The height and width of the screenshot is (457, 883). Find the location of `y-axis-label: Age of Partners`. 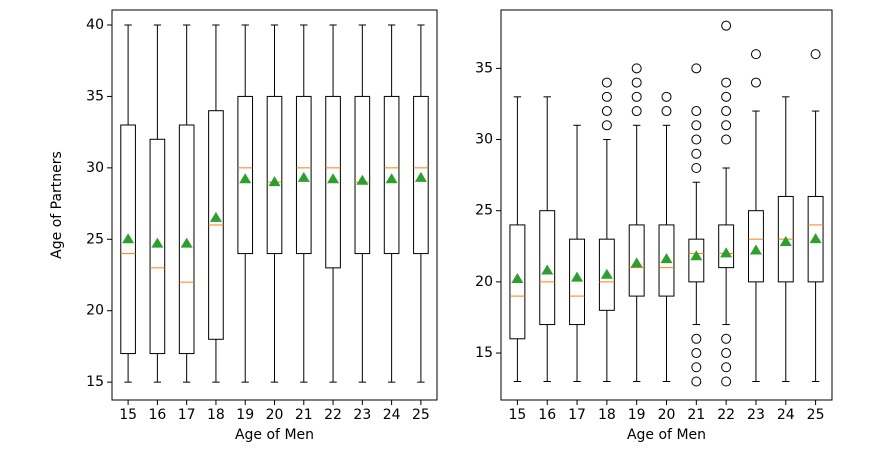

y-axis-label: Age of Partners is located at coordinates (57, 205).